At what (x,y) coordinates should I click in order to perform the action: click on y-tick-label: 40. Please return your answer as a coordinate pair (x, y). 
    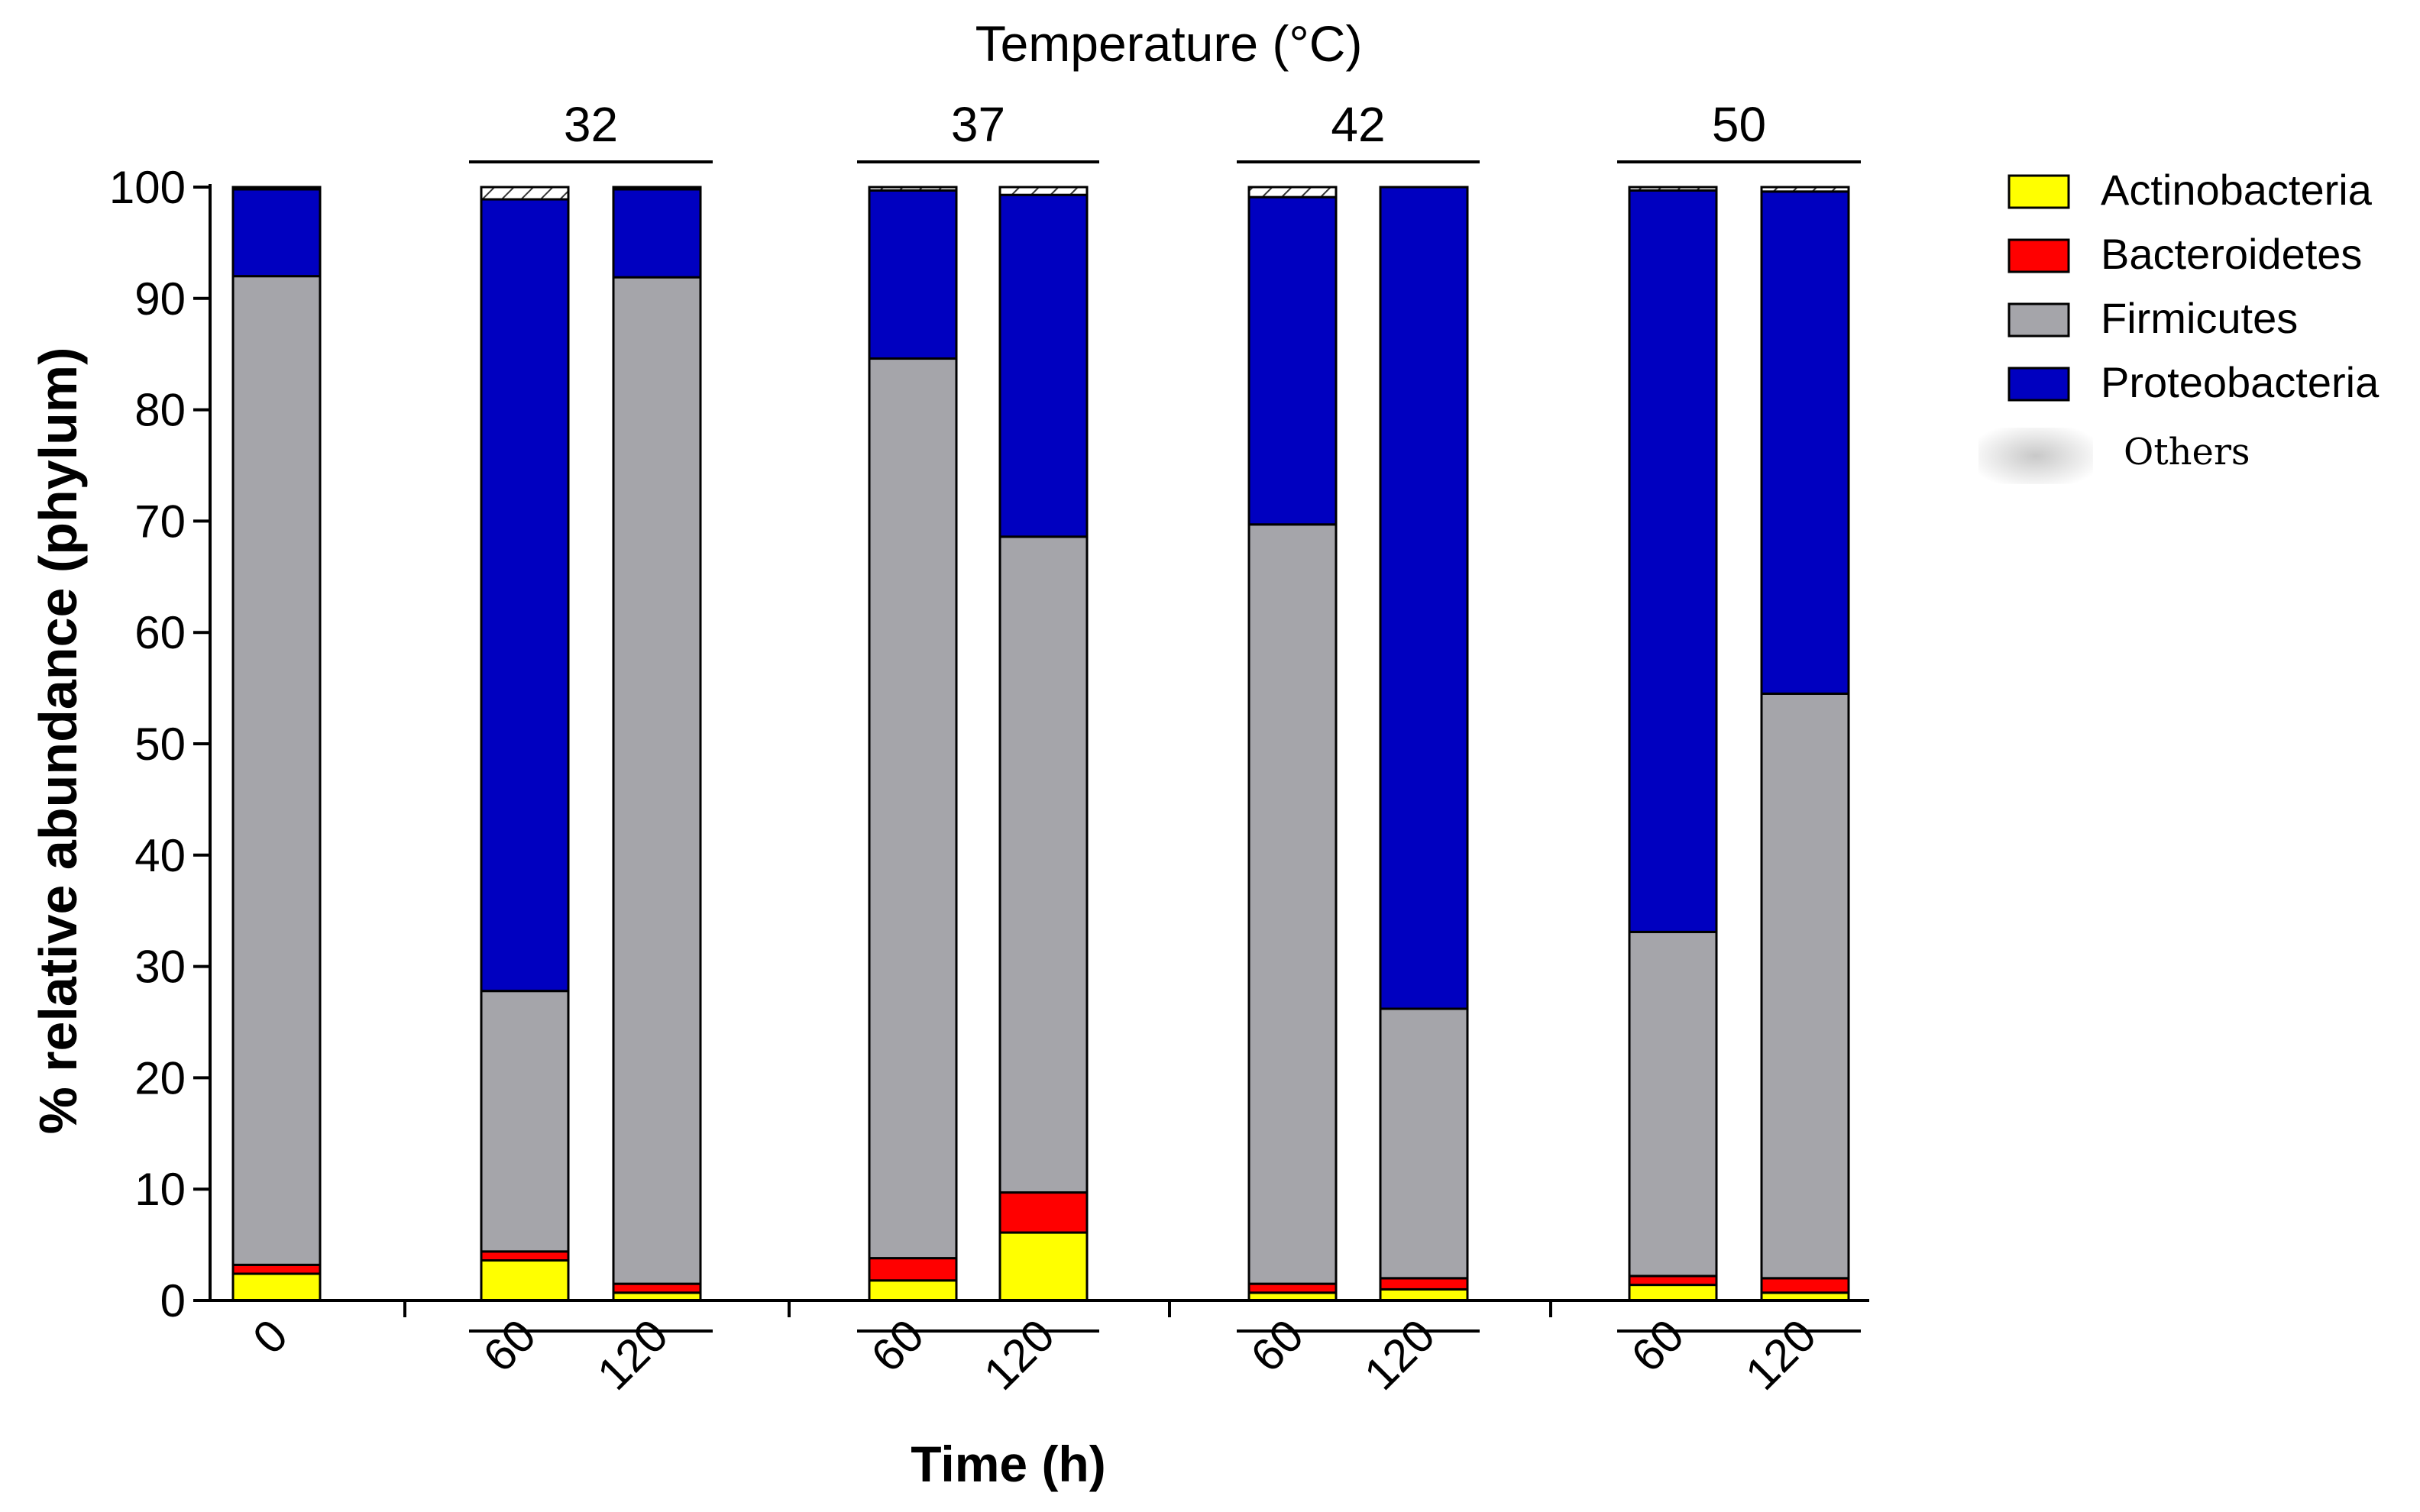
    Looking at the image, I should click on (160, 855).